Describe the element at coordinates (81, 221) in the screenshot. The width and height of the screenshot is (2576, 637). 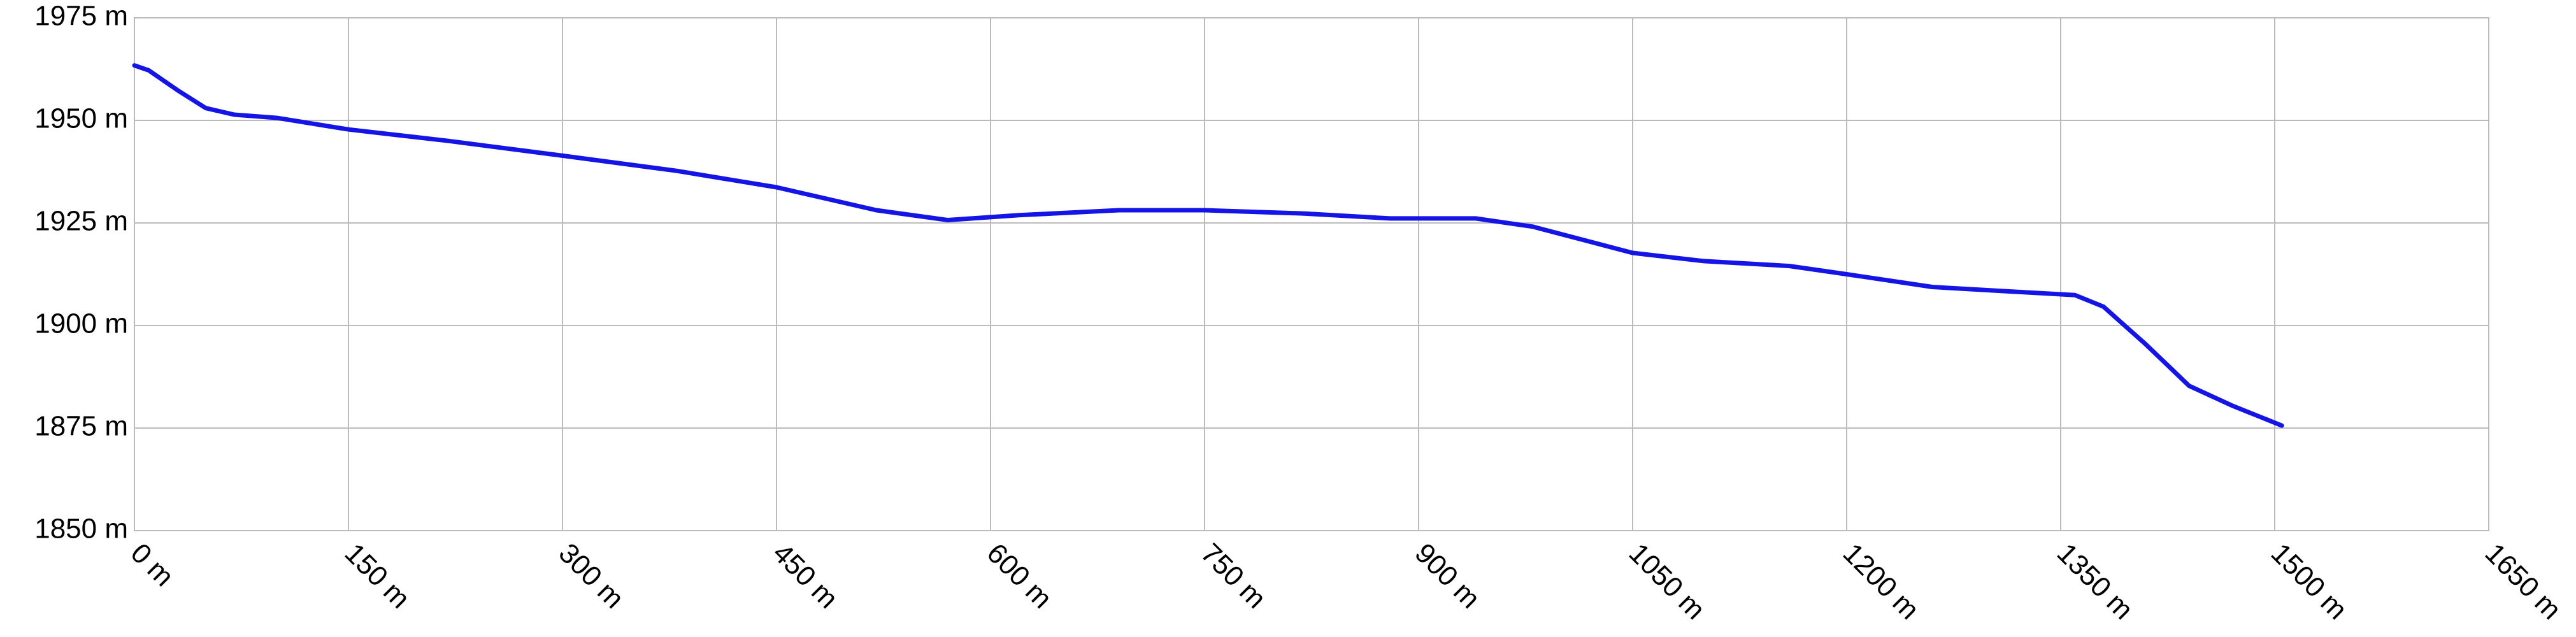
I see `y-tick-label: 1925 m` at that location.